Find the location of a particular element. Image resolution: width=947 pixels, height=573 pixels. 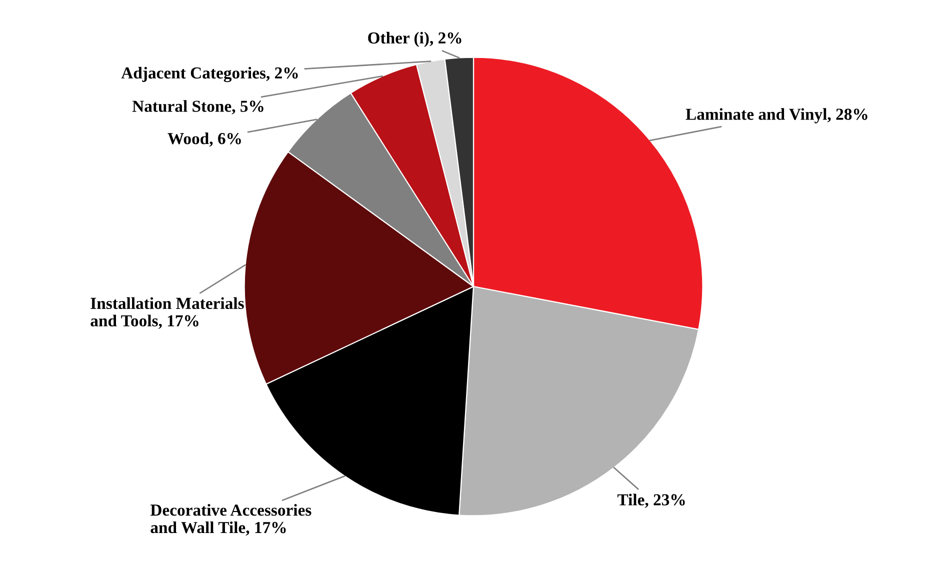

slice-label: Adjacent Categories, 2% is located at coordinates (209, 74).